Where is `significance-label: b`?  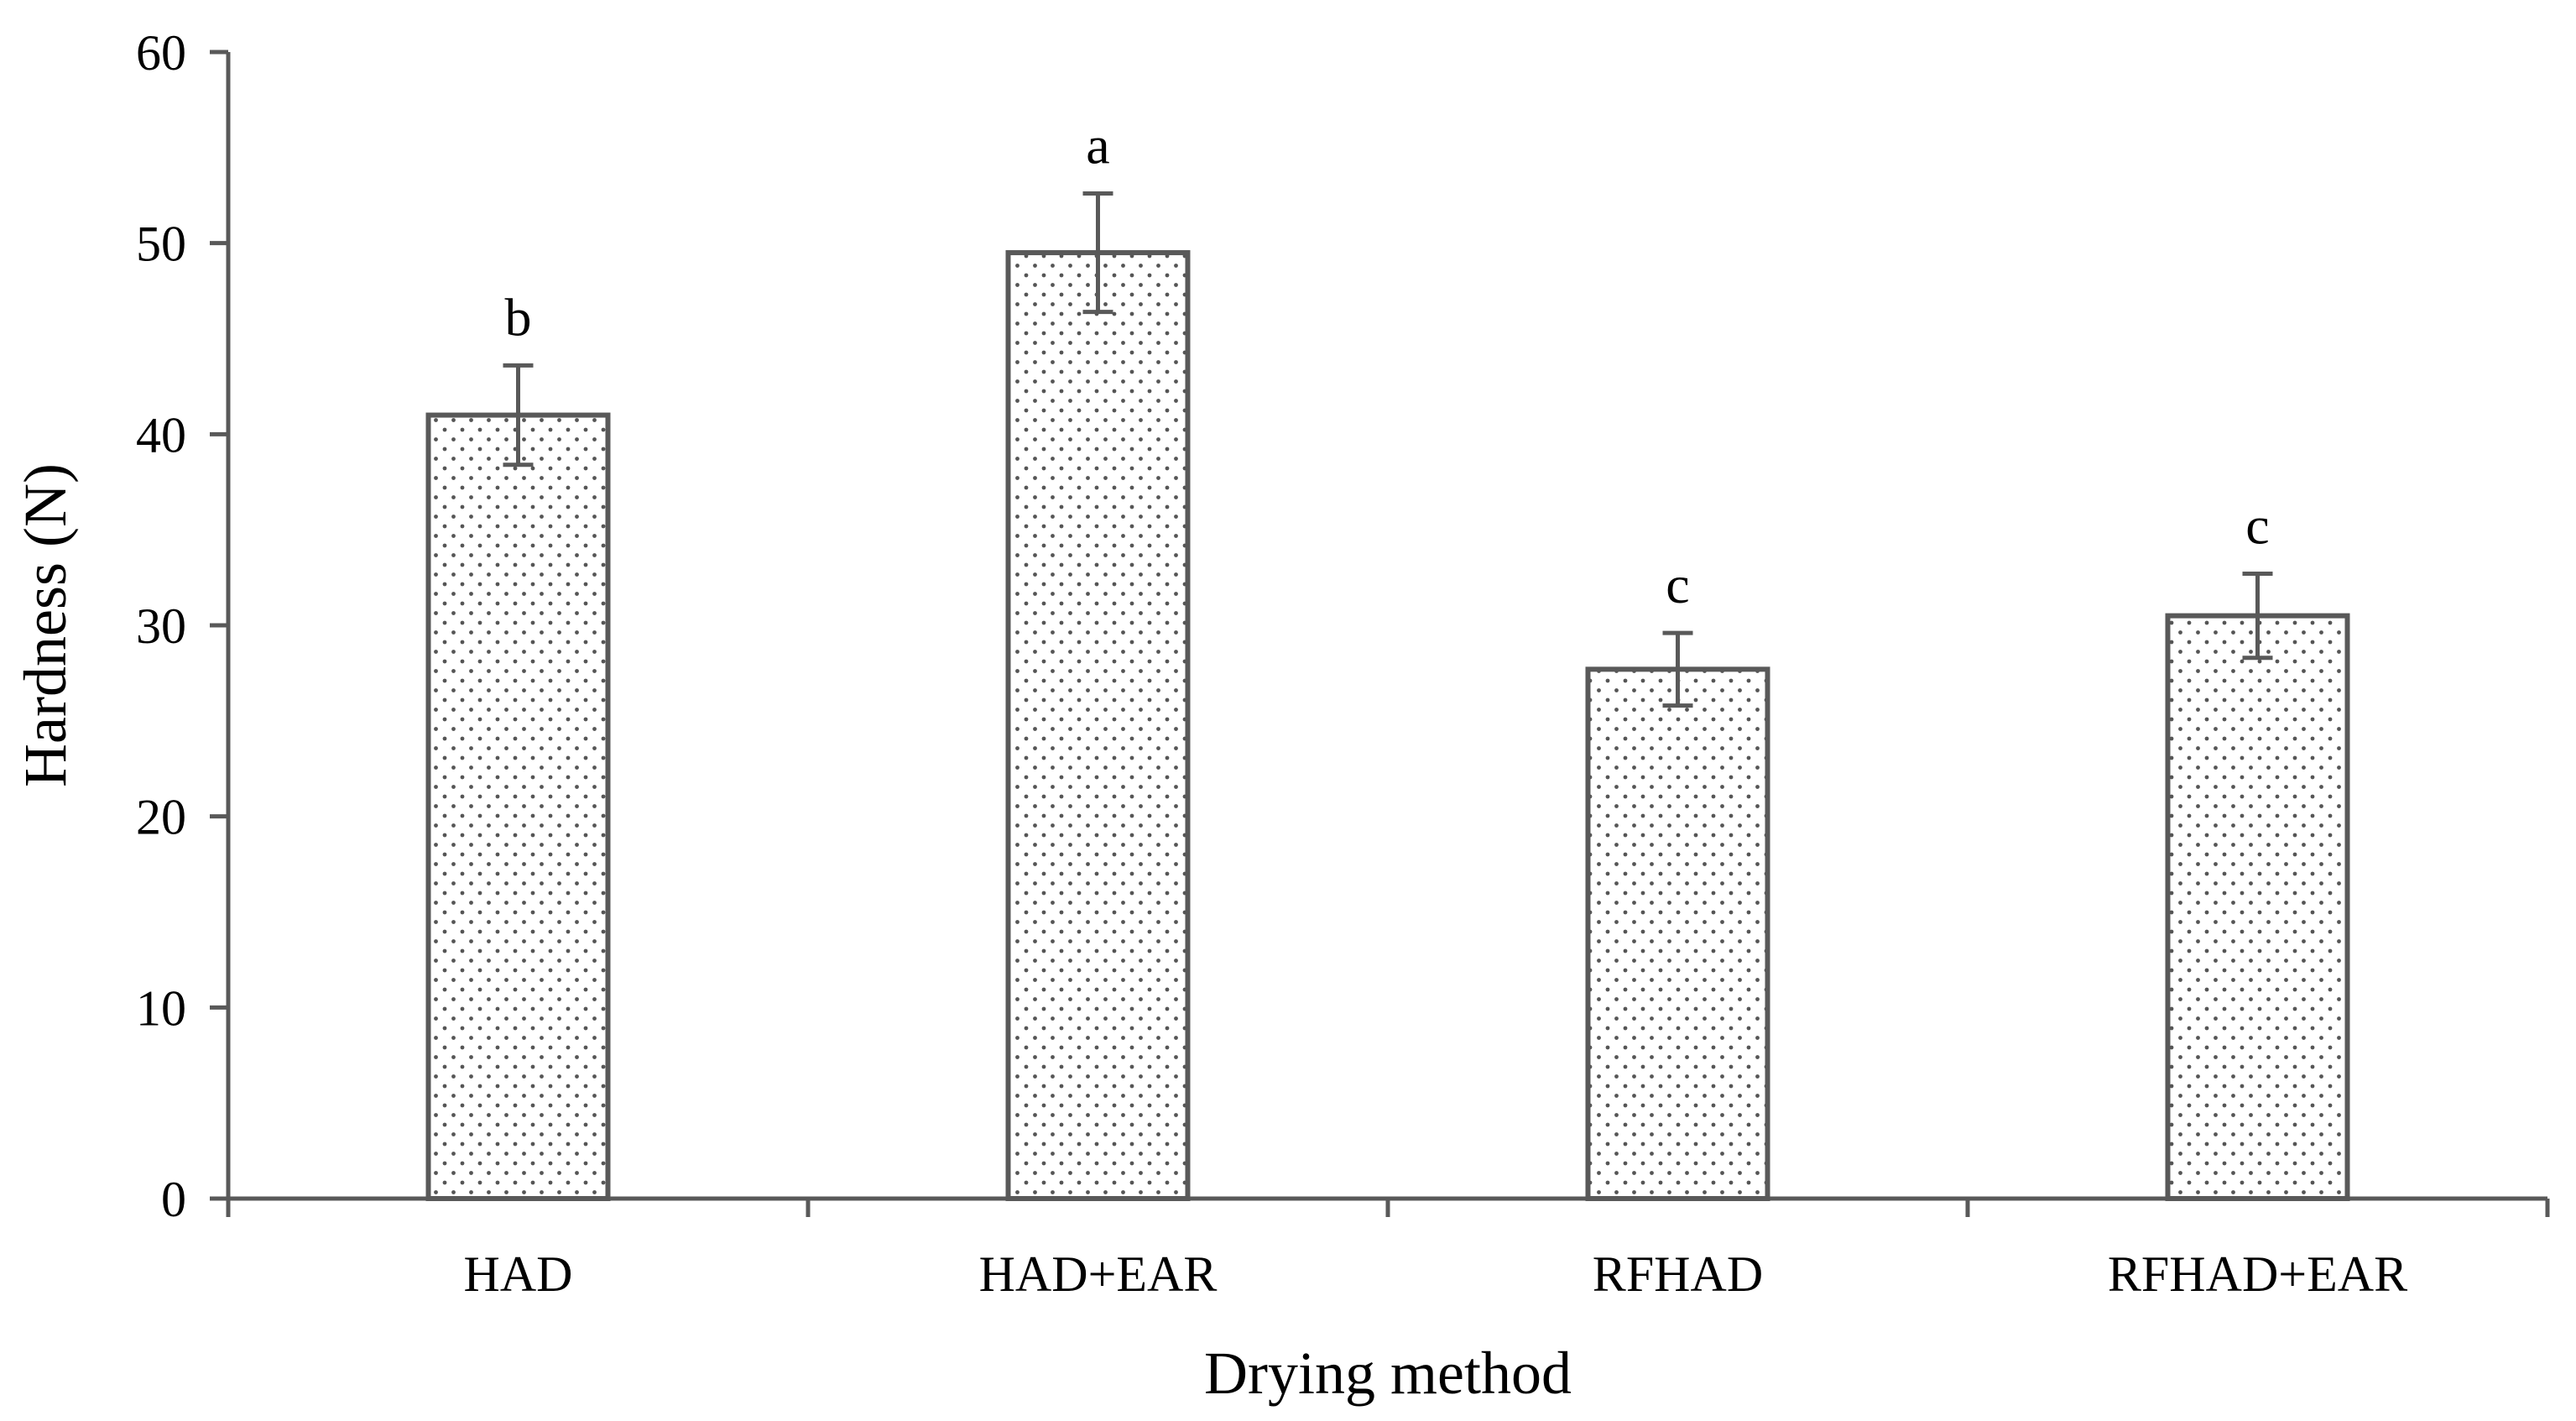
significance-label: b is located at coordinates (518, 317).